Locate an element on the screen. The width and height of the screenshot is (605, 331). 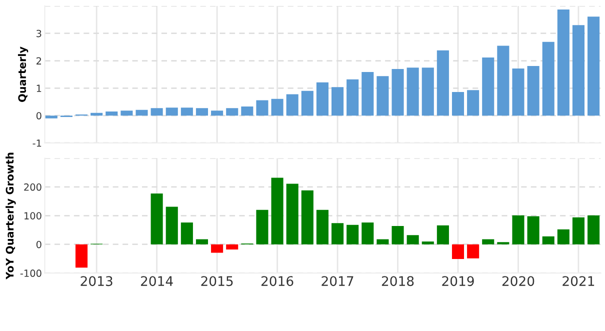
y-tick-label: 2 is located at coordinates (39, 60).